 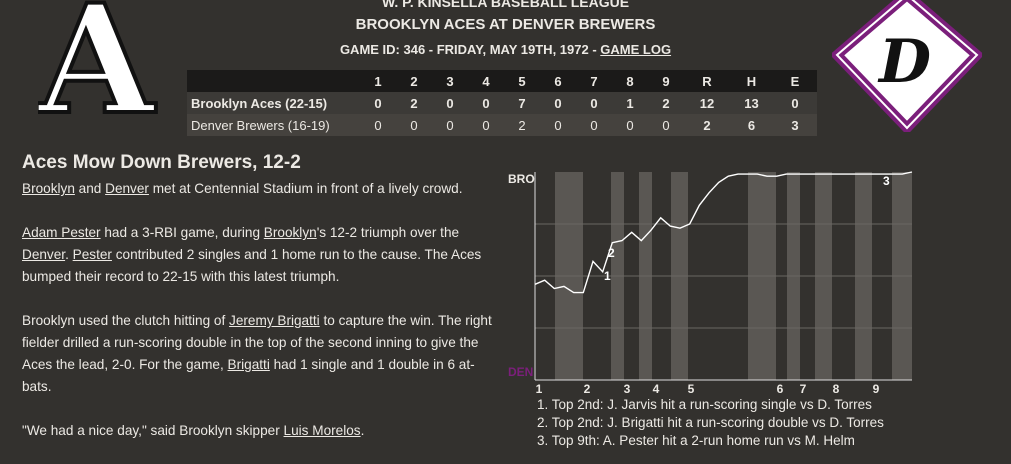 What do you see at coordinates (90, 188) in the screenshot?
I see `text: and` at bounding box center [90, 188].